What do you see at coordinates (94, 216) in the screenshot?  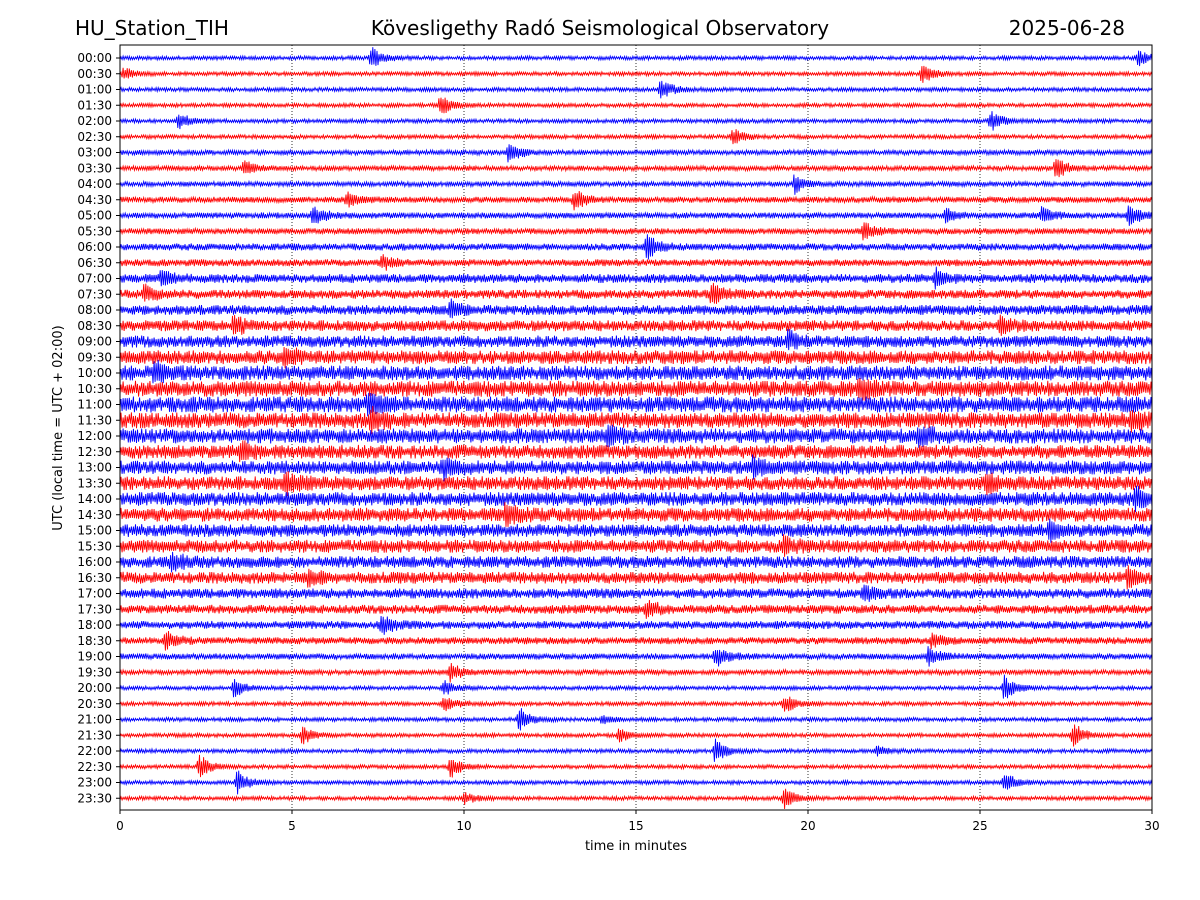 I see `row-time-label: 05:00` at bounding box center [94, 216].